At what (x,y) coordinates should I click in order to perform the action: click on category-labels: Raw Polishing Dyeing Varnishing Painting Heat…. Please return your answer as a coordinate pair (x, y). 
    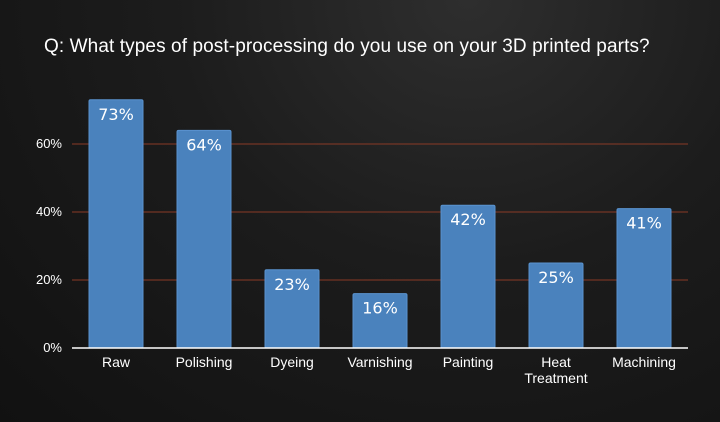
    Looking at the image, I should click on (389, 370).